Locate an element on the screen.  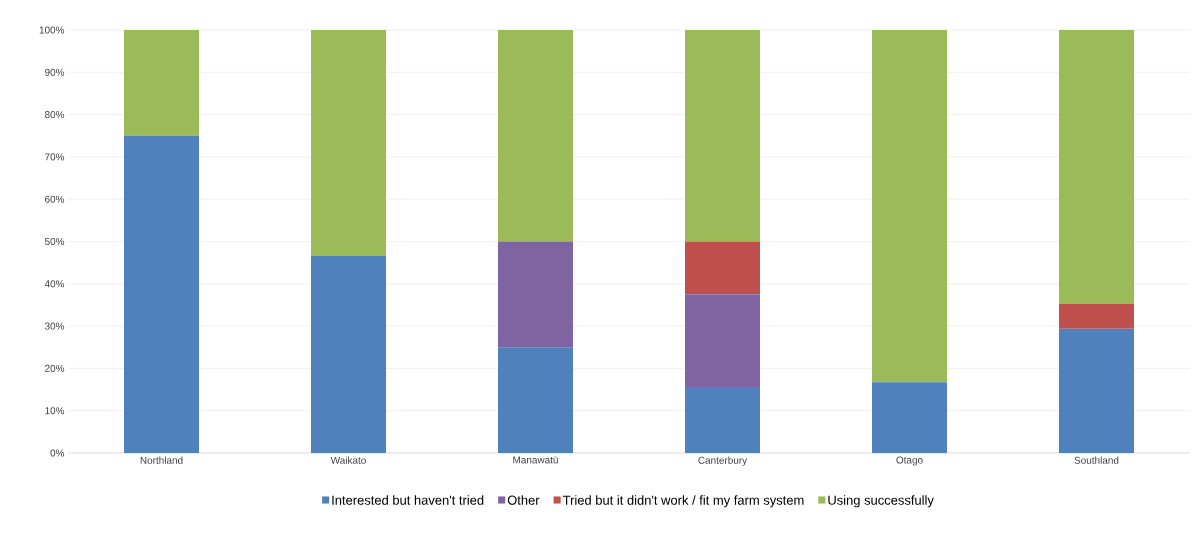
x-tick-label: Waikato is located at coordinates (348, 460).